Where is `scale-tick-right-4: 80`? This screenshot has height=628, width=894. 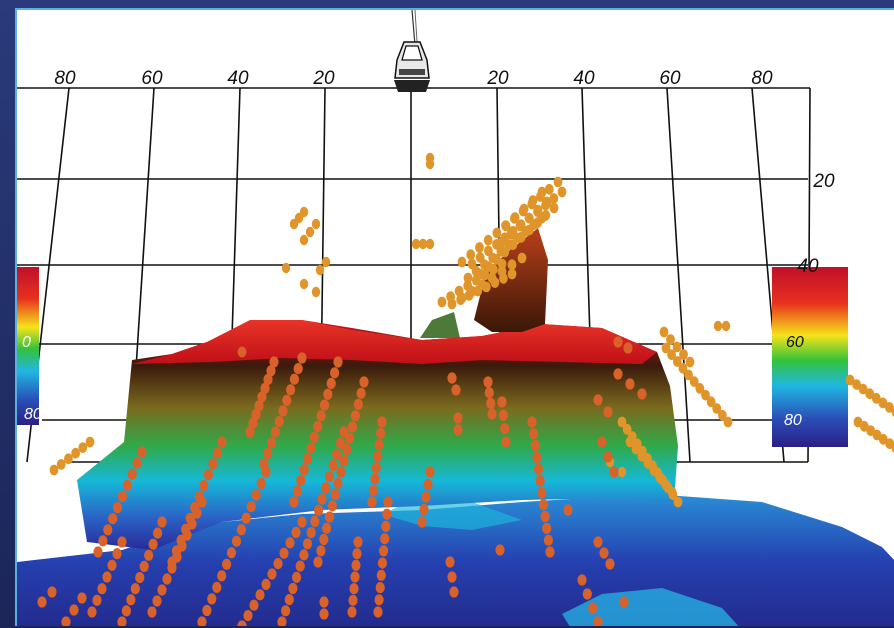 scale-tick-right-4: 80 is located at coordinates (762, 78).